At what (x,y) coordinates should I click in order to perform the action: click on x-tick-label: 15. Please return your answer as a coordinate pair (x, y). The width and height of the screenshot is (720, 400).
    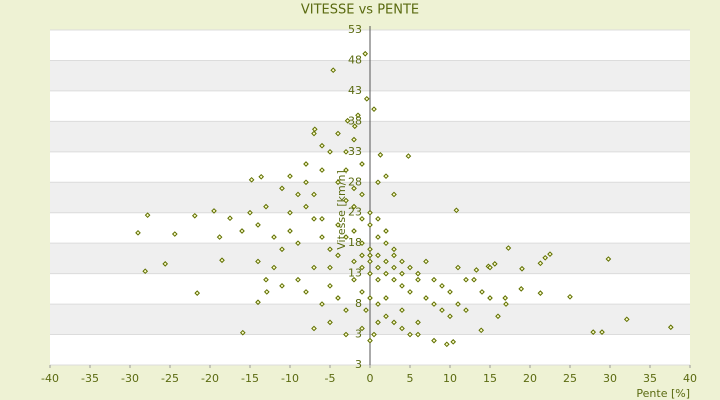
    Looking at the image, I should click on (490, 378).